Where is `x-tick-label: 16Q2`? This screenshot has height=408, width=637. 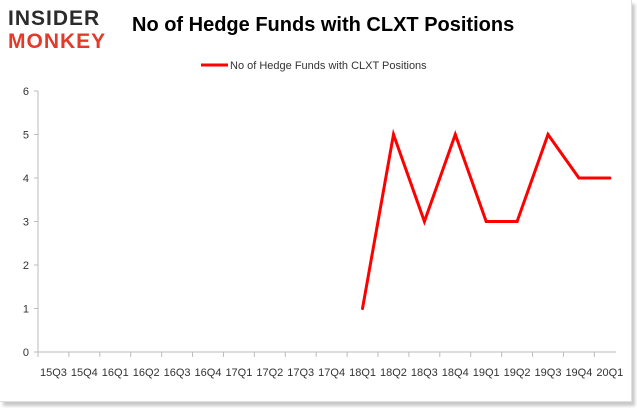 x-tick-label: 16Q2 is located at coordinates (146, 373).